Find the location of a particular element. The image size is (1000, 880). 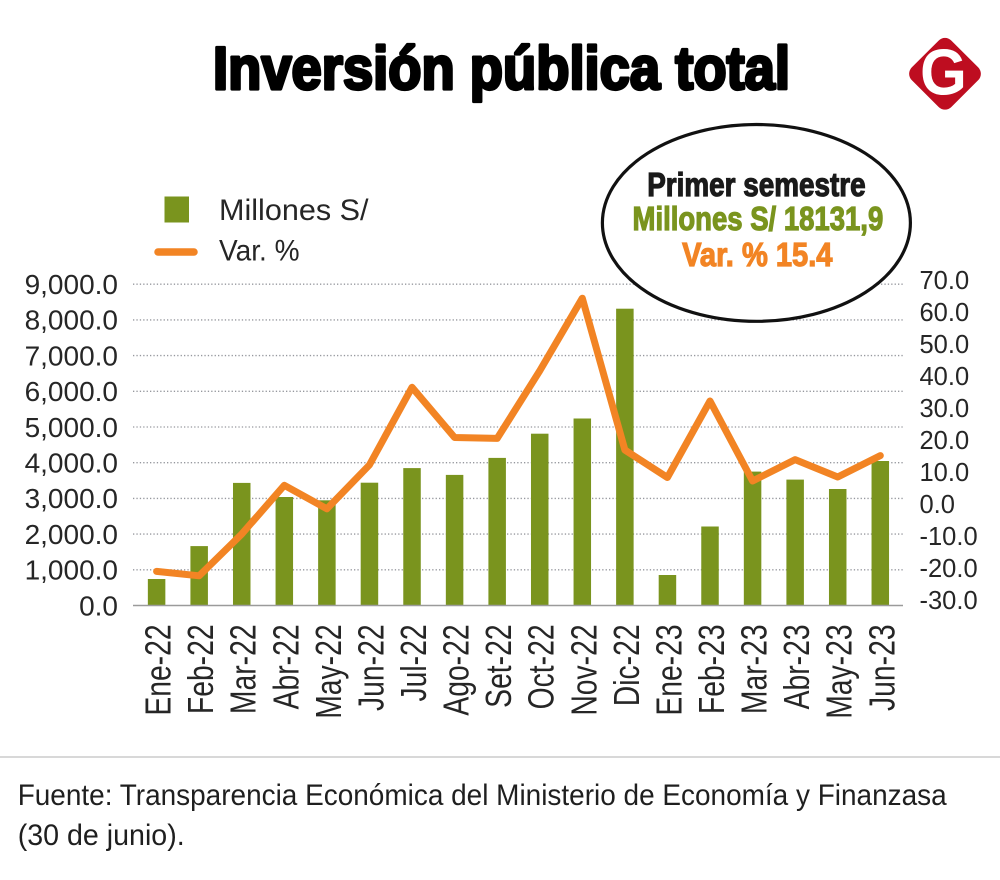

svg-text: 4,000.0 is located at coordinates (71, 463).